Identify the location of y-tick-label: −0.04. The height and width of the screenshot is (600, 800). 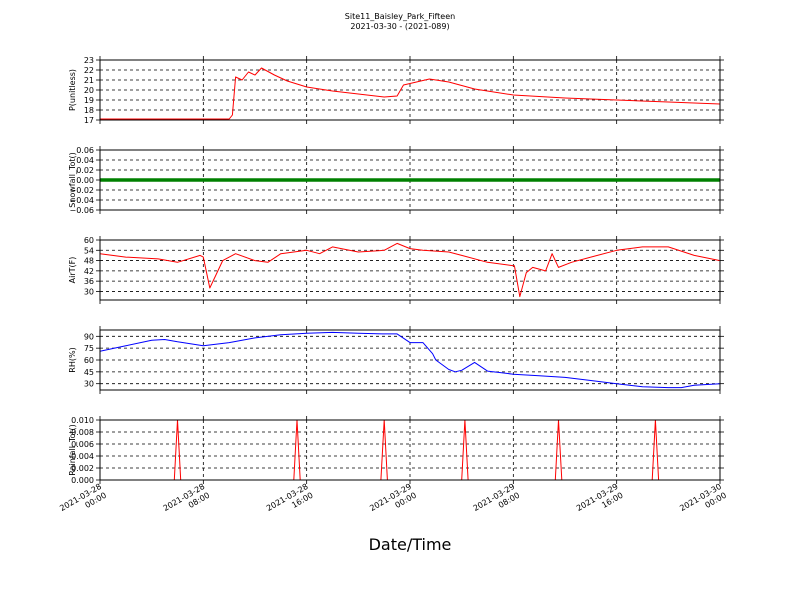
(81, 200).